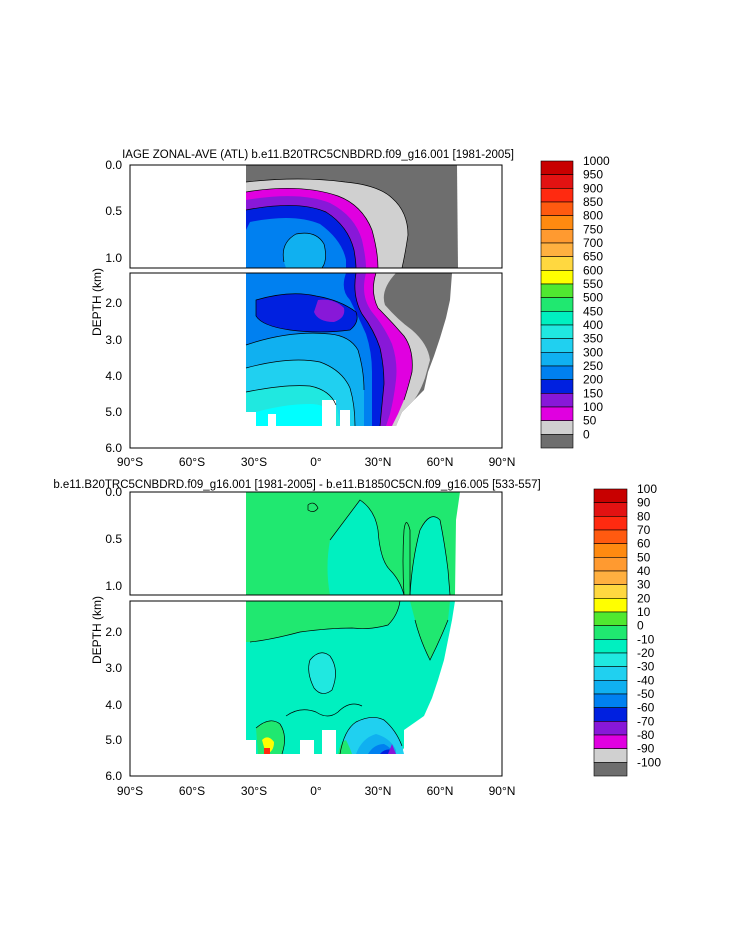 Image resolution: width=733 pixels, height=950 pixels. I want to click on chart-2-ytick-7: 6.0, so click(113, 776).